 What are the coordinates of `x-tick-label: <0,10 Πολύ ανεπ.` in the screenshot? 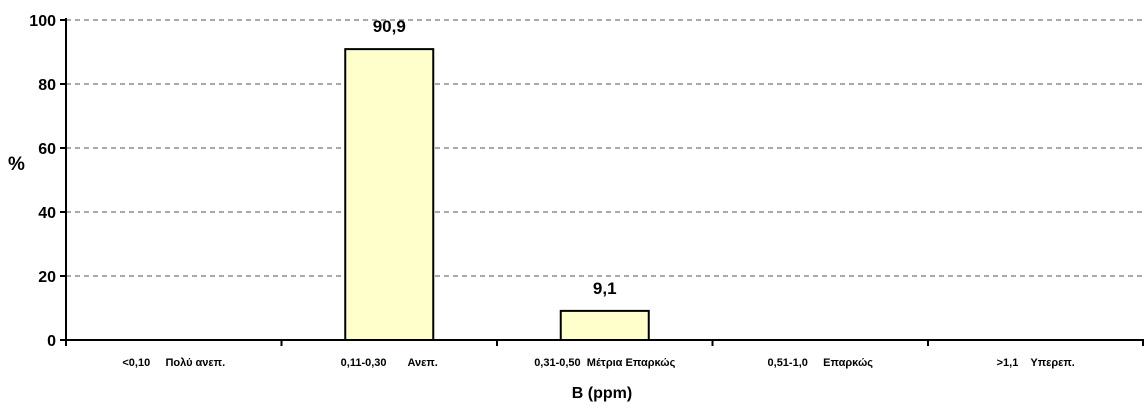 It's located at (173, 363).